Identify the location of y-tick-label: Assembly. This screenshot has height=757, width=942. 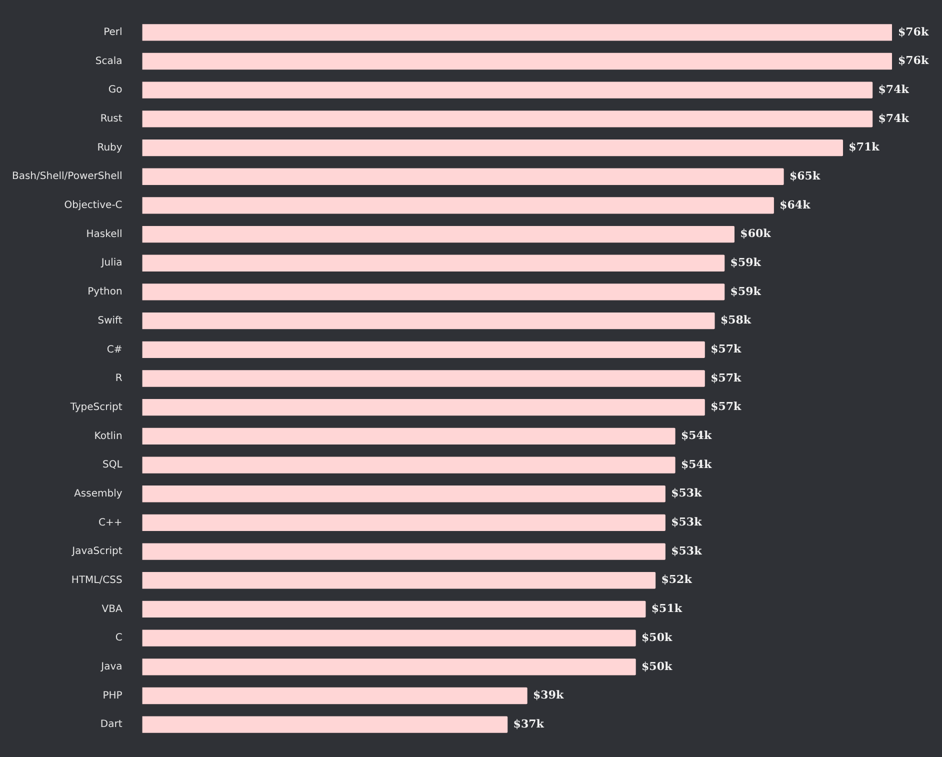
(98, 494).